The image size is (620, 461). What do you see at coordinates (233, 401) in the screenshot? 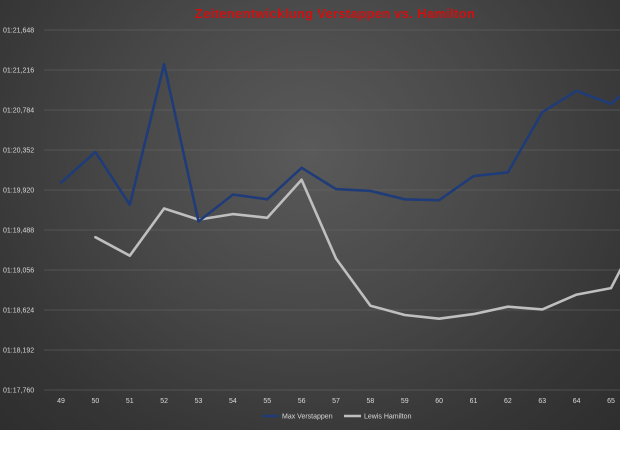
I see `x-tick-label: 54` at bounding box center [233, 401].